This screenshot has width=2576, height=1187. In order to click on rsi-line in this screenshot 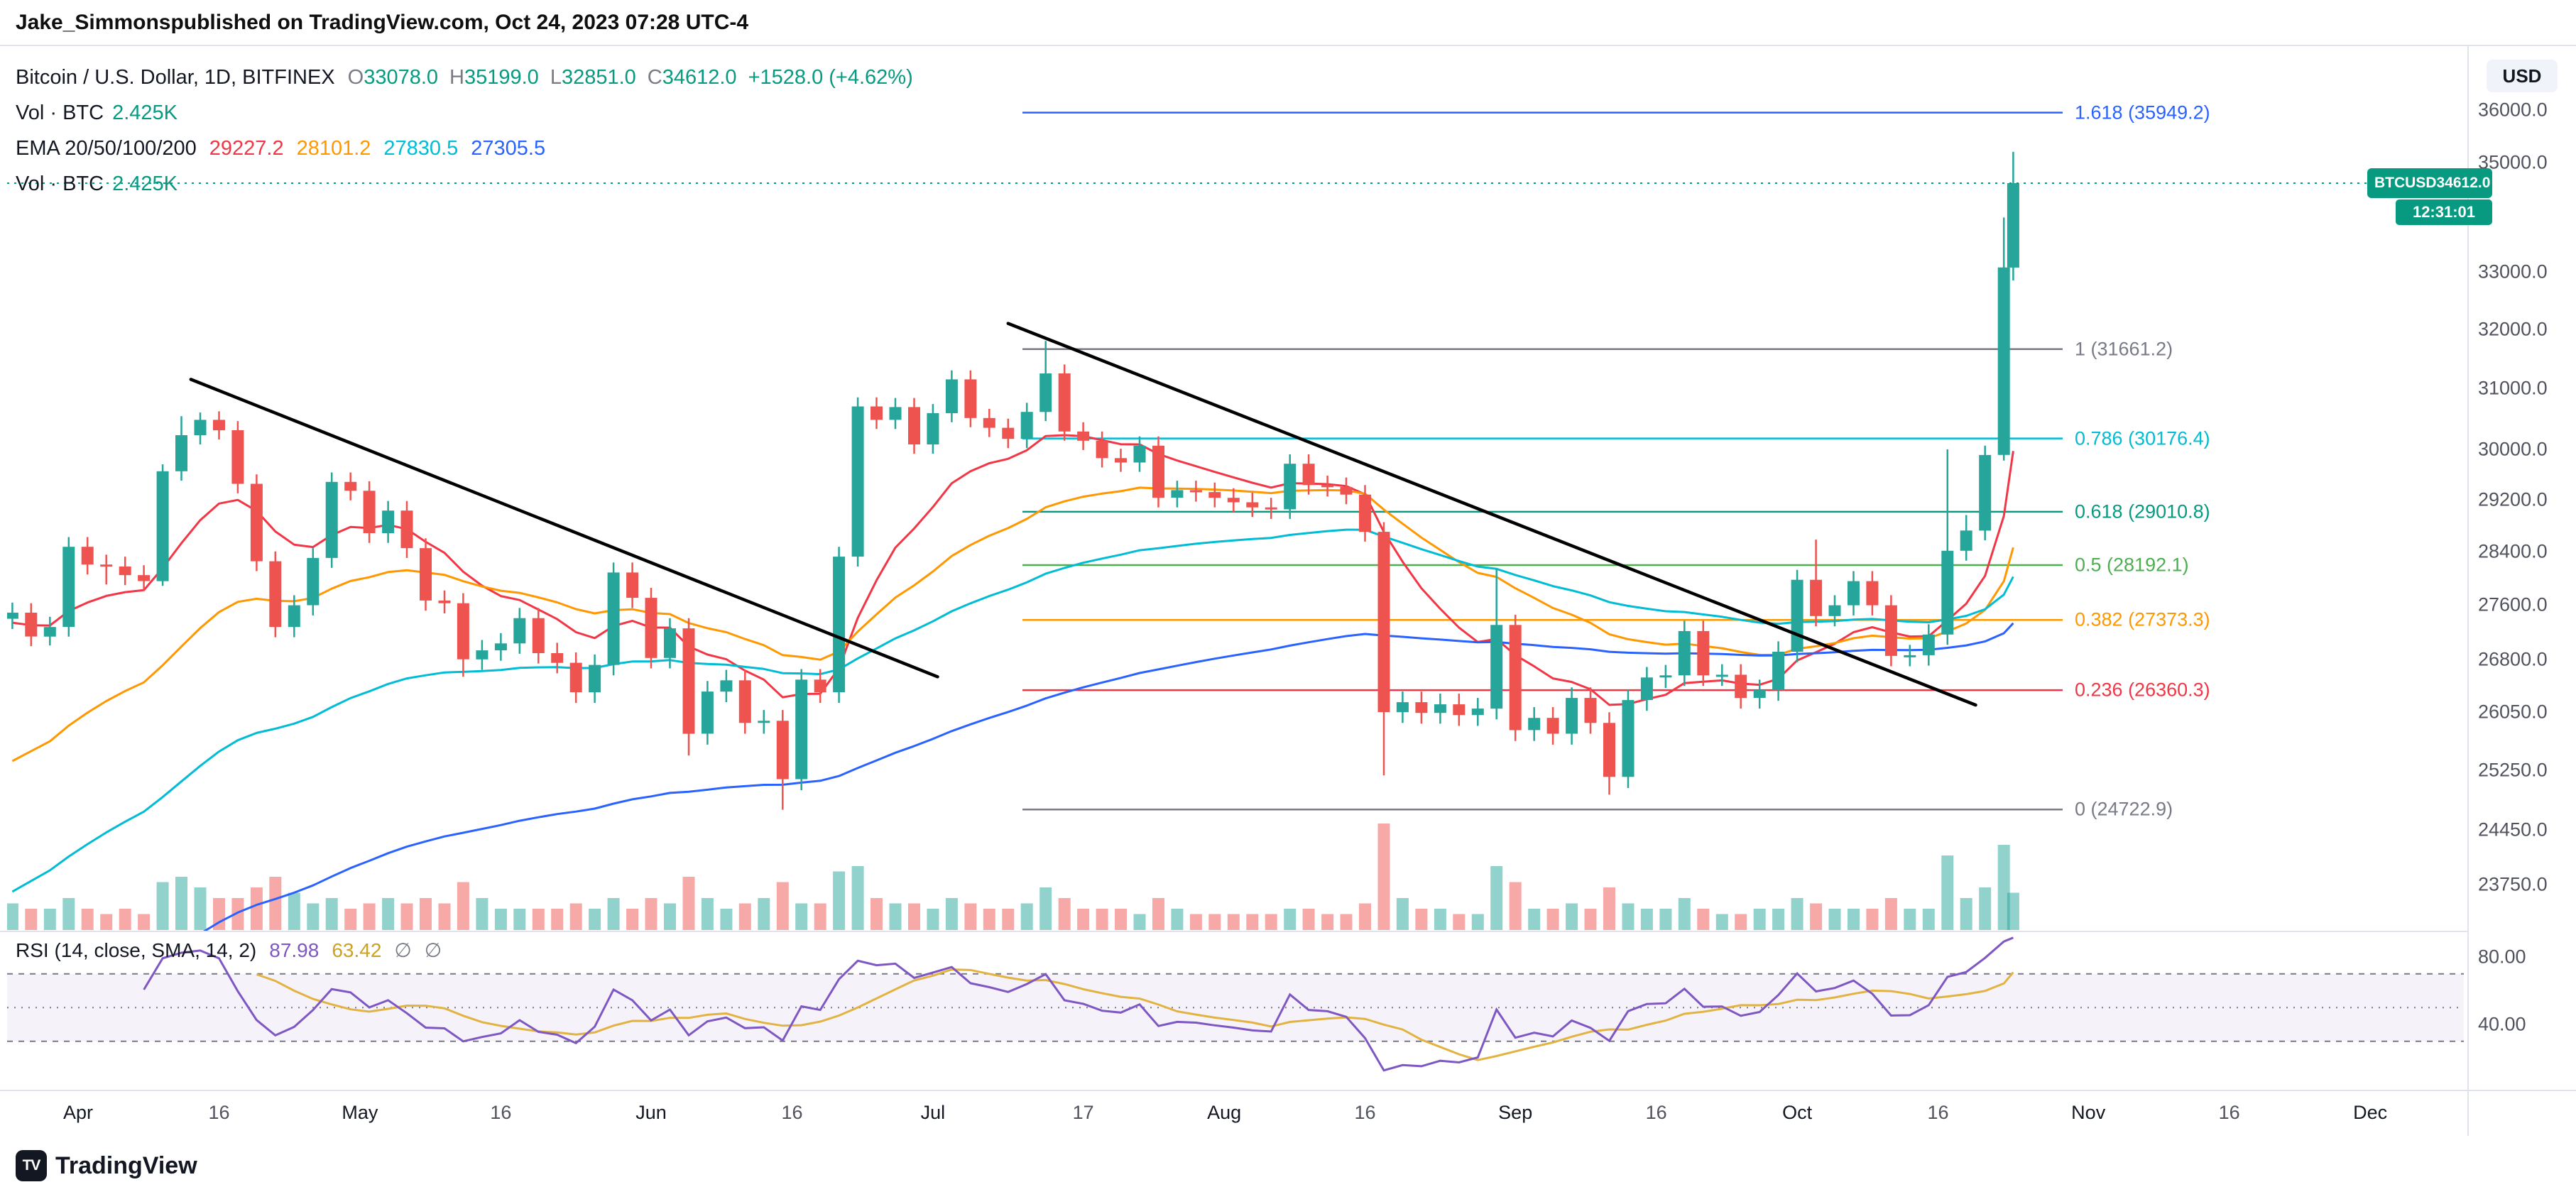, I will do `click(1078, 1004)`.